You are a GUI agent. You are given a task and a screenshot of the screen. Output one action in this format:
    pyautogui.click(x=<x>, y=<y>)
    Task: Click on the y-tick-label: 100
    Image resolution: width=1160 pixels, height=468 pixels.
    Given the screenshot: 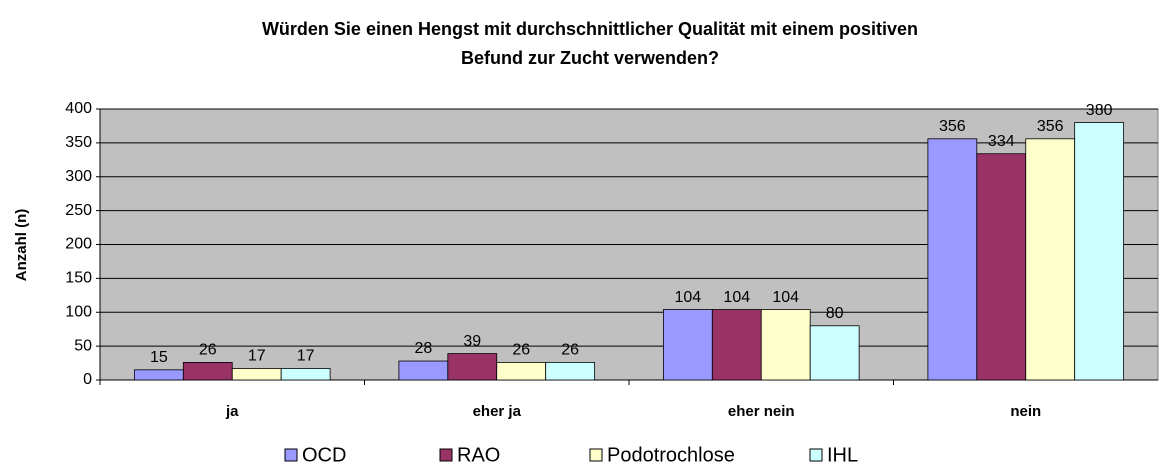 What is the action you would take?
    pyautogui.click(x=78, y=311)
    